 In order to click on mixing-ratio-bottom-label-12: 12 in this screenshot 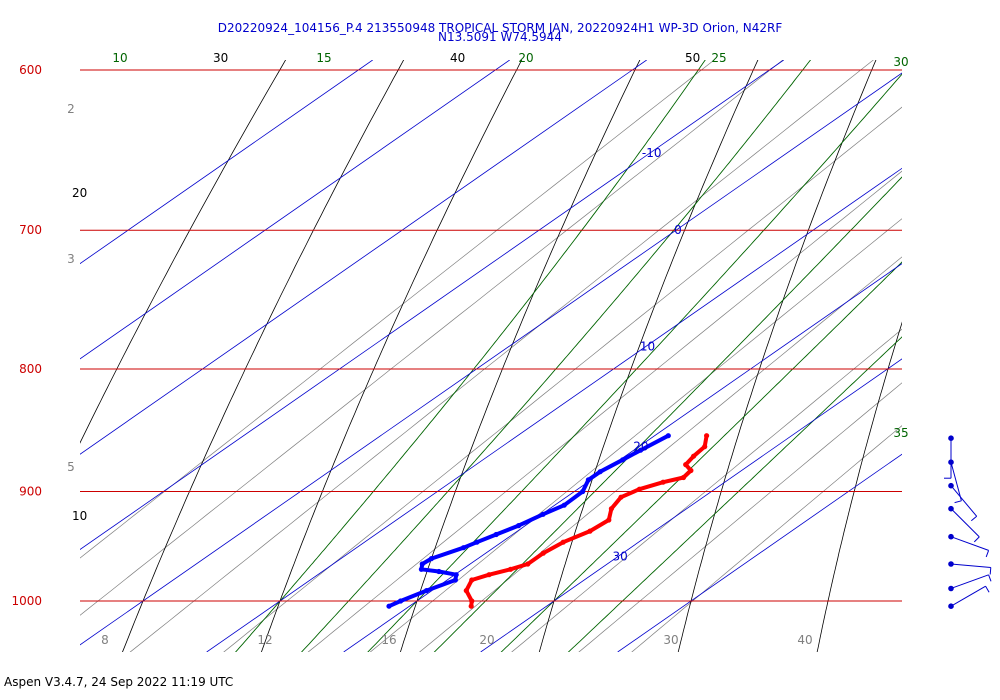, I will do `click(264, 640)`.